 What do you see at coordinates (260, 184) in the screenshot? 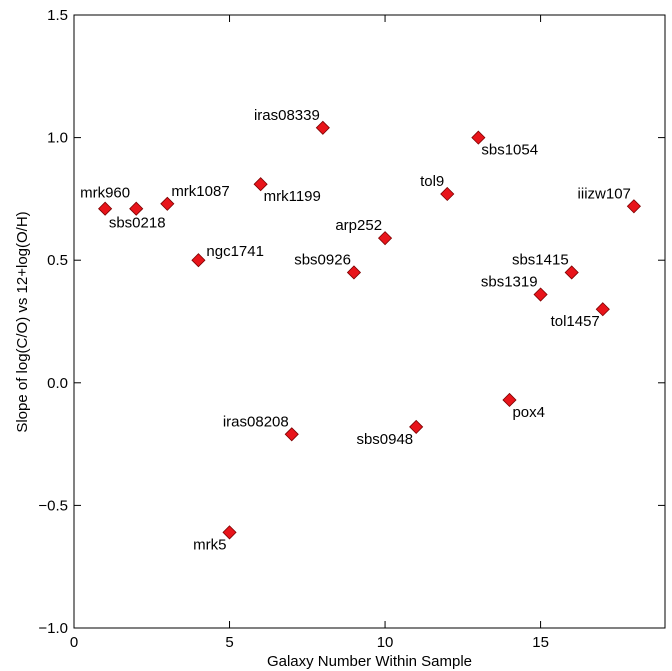
I see `data-point-mrk1199` at bounding box center [260, 184].